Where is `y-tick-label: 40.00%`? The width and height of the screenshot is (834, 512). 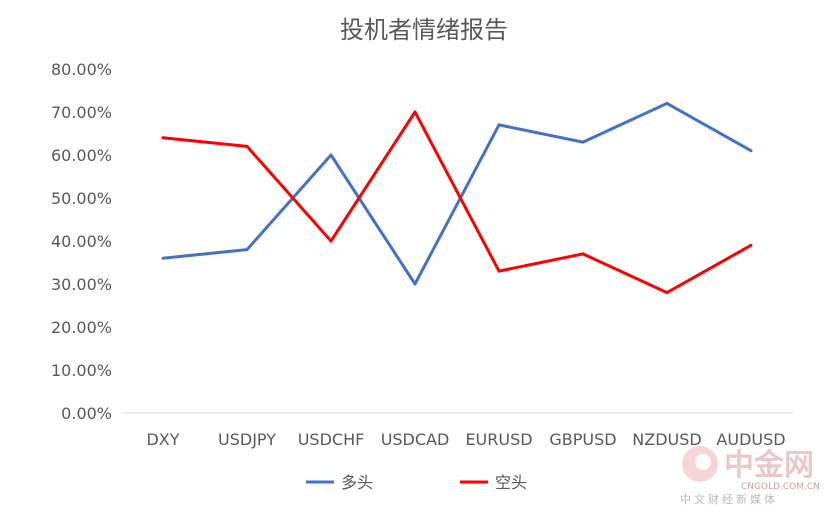 y-tick-label: 40.00% is located at coordinates (81, 241).